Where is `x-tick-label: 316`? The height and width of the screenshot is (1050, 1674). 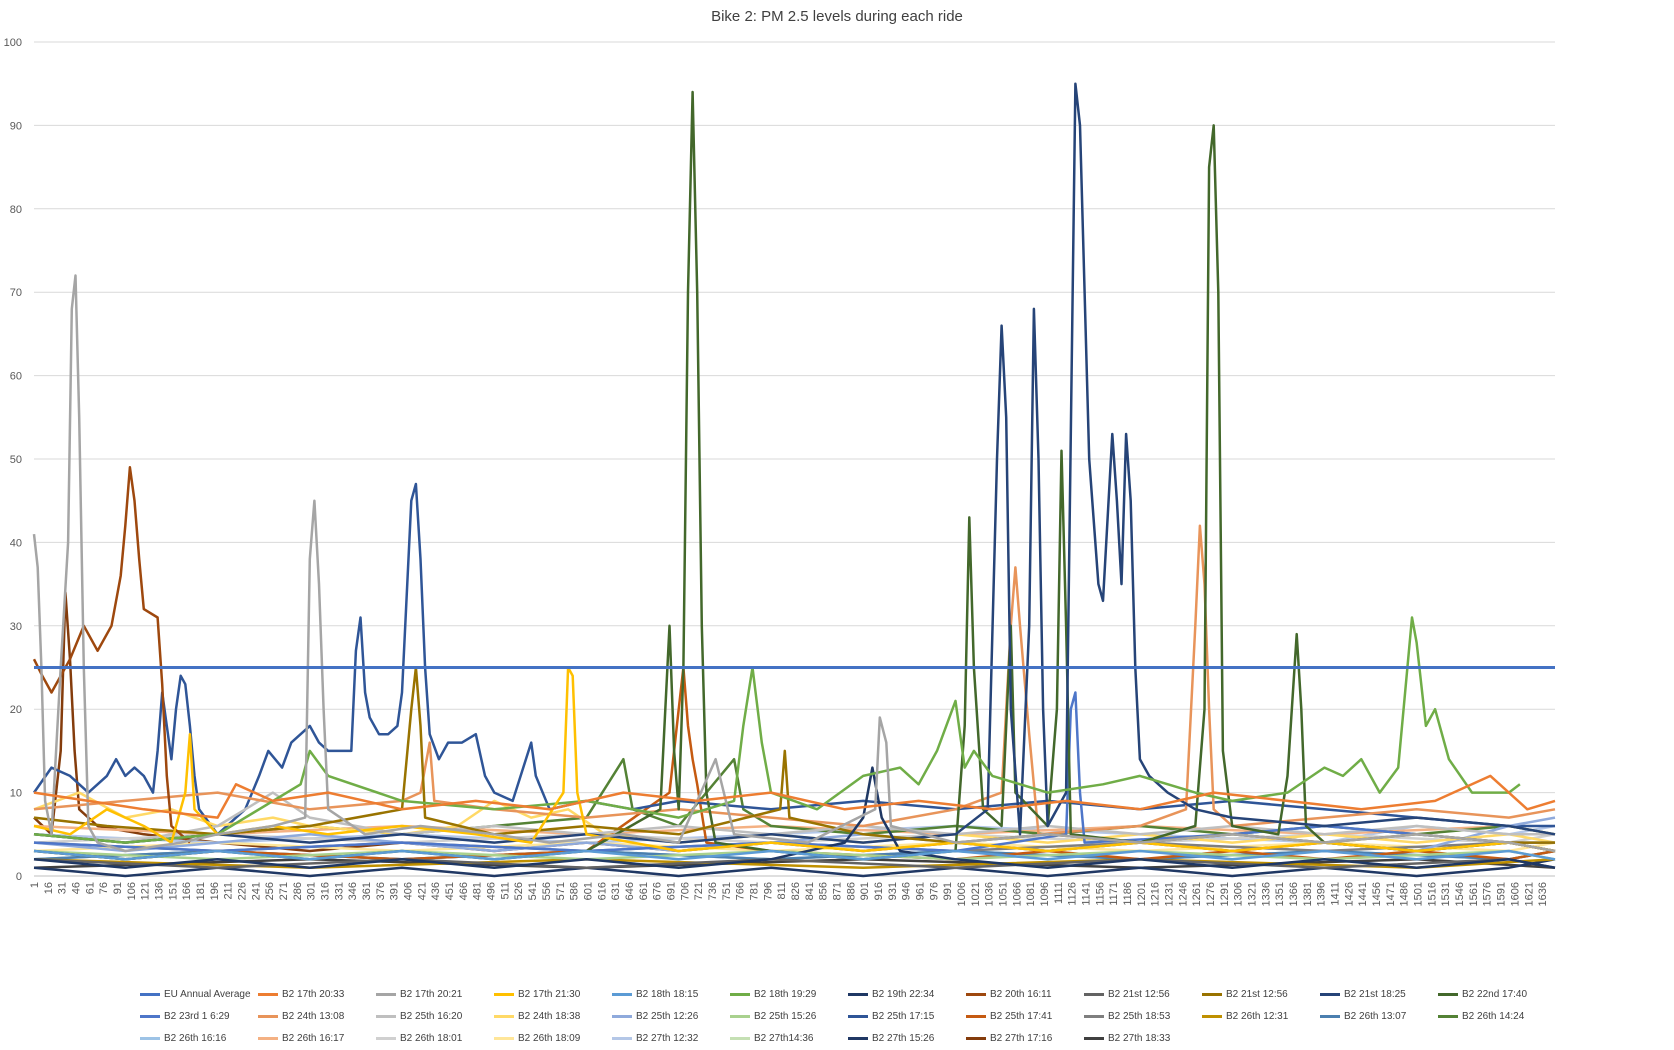 x-tick-label: 316 is located at coordinates (326, 891).